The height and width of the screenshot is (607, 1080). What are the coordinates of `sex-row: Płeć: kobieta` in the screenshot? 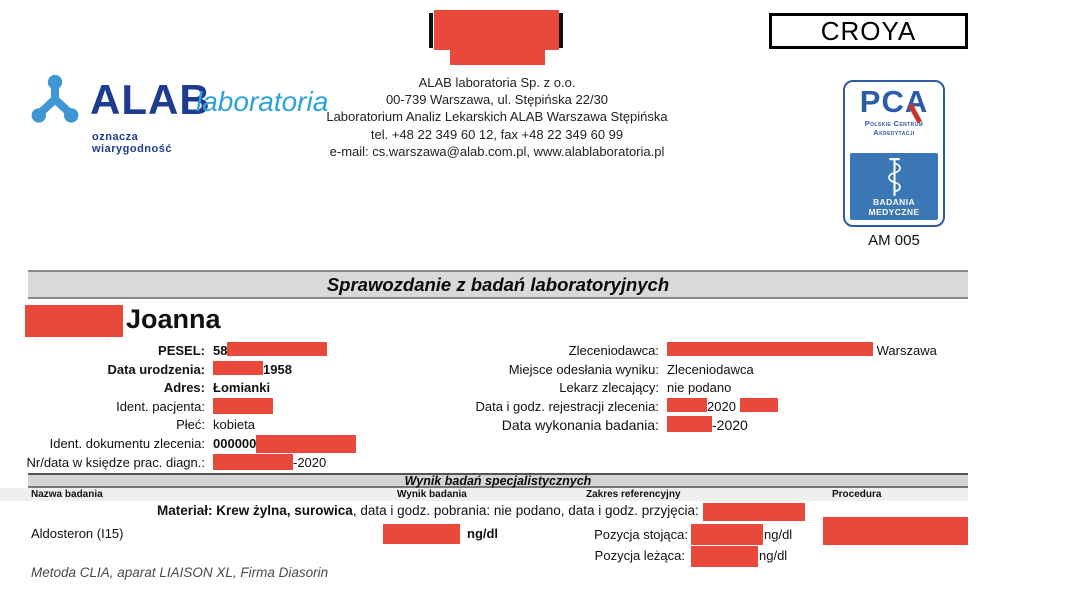 It's located at (178, 425).